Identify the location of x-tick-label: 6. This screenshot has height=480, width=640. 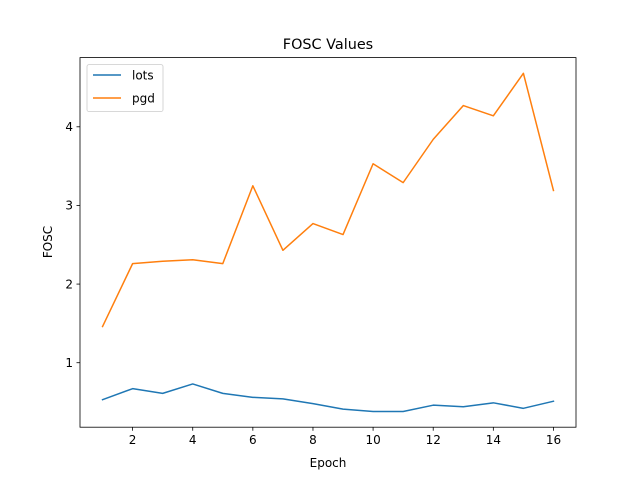
(253, 440).